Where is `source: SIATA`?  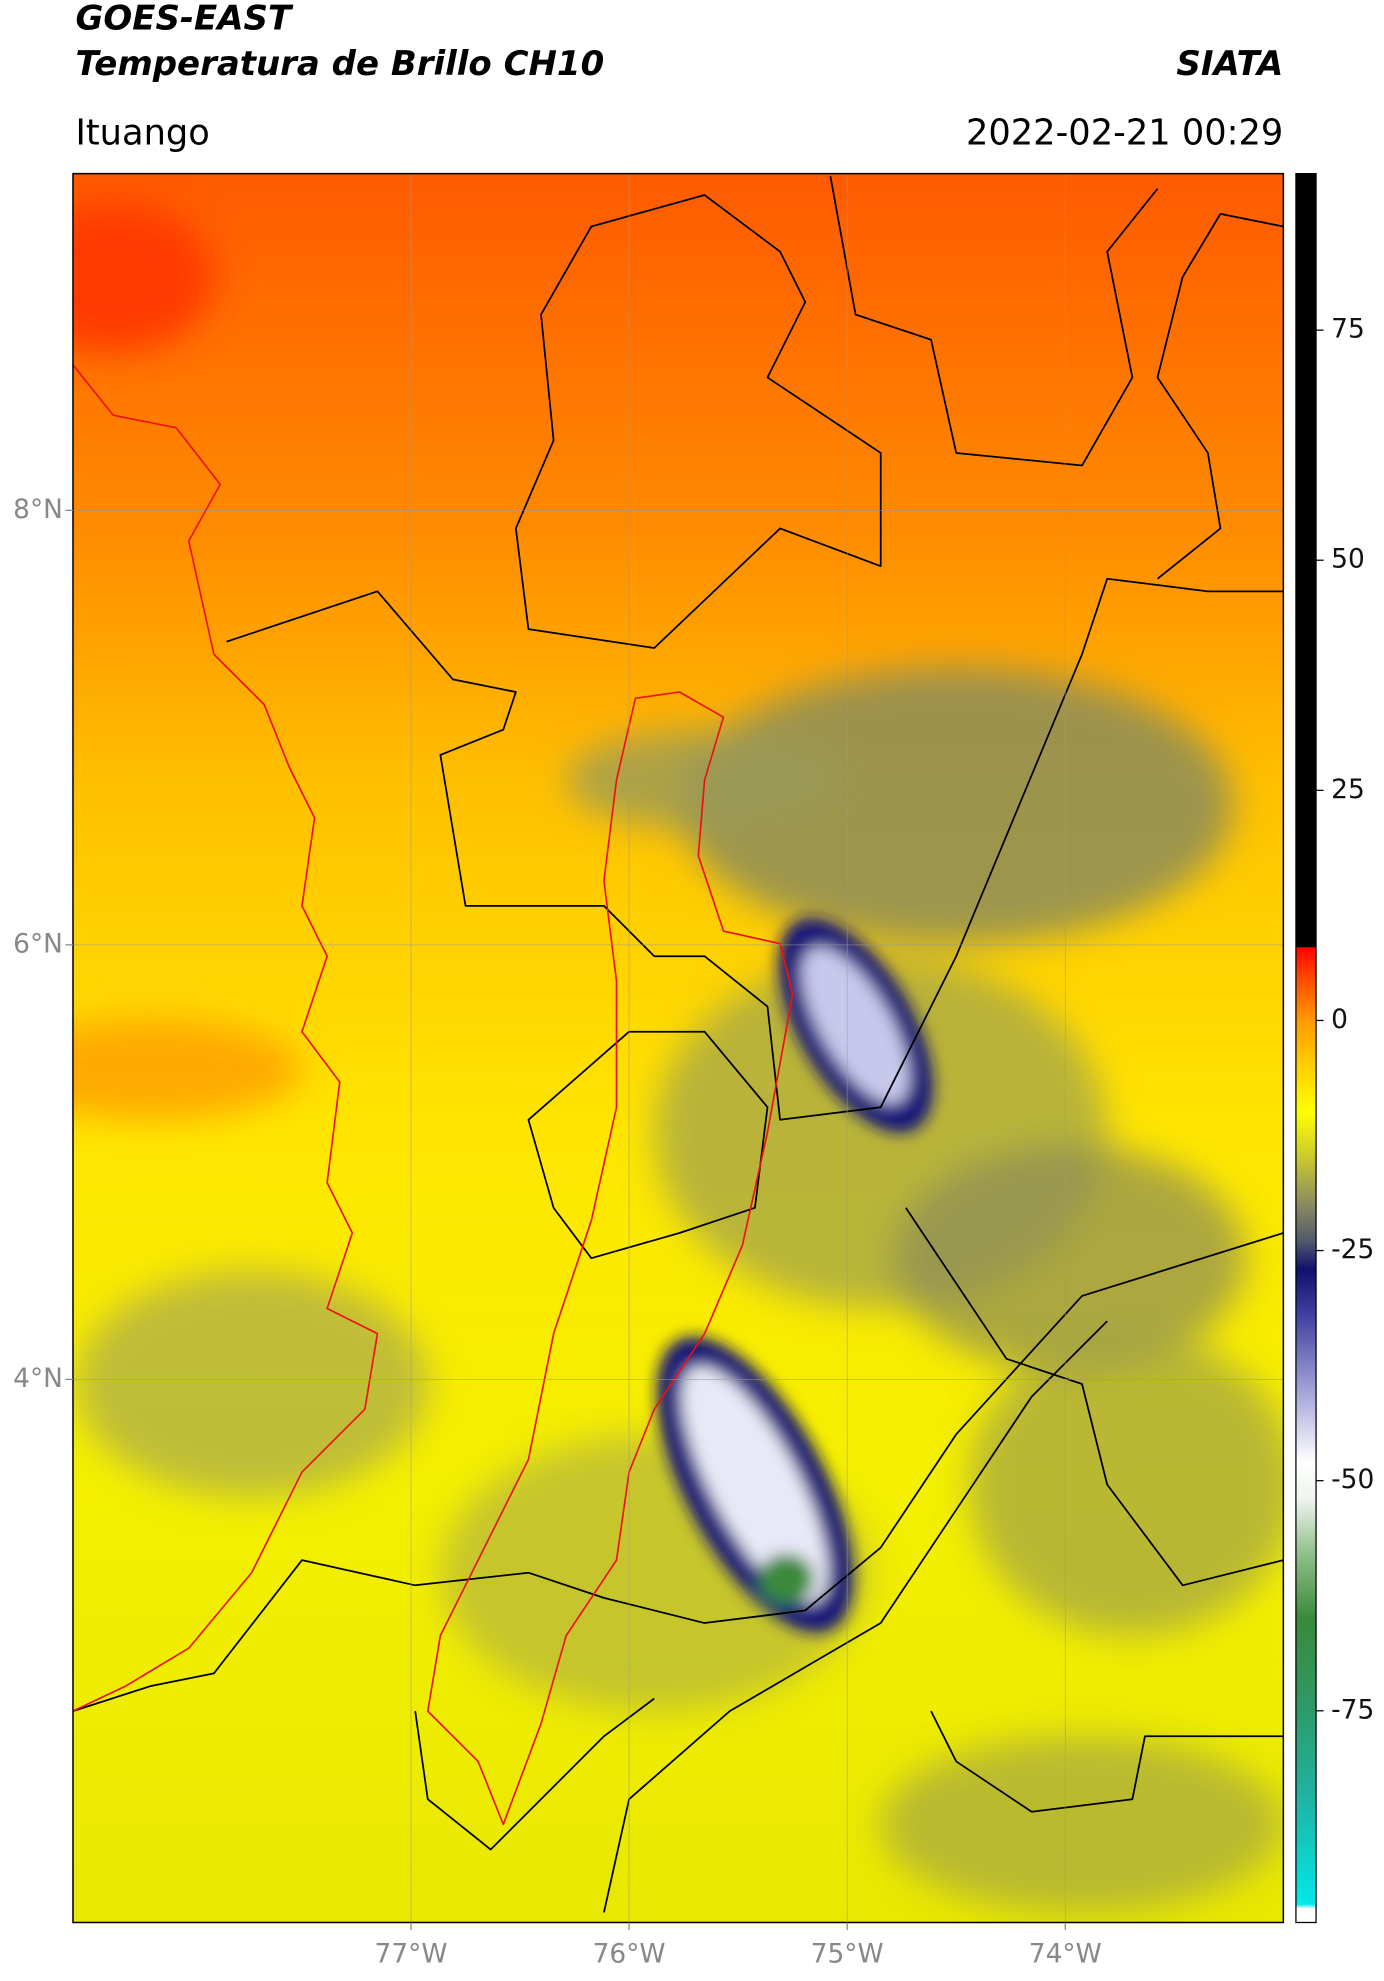 source: SIATA is located at coordinates (1229, 64).